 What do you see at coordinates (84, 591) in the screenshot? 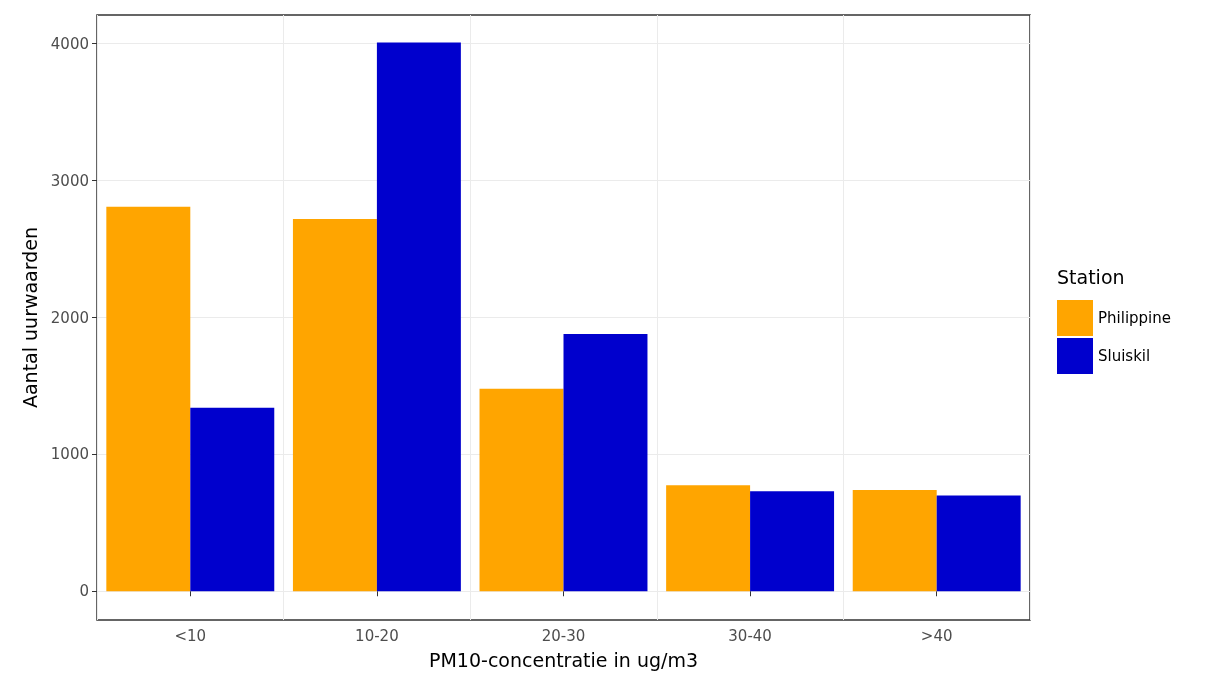
I see `y-tick-label: 0` at bounding box center [84, 591].